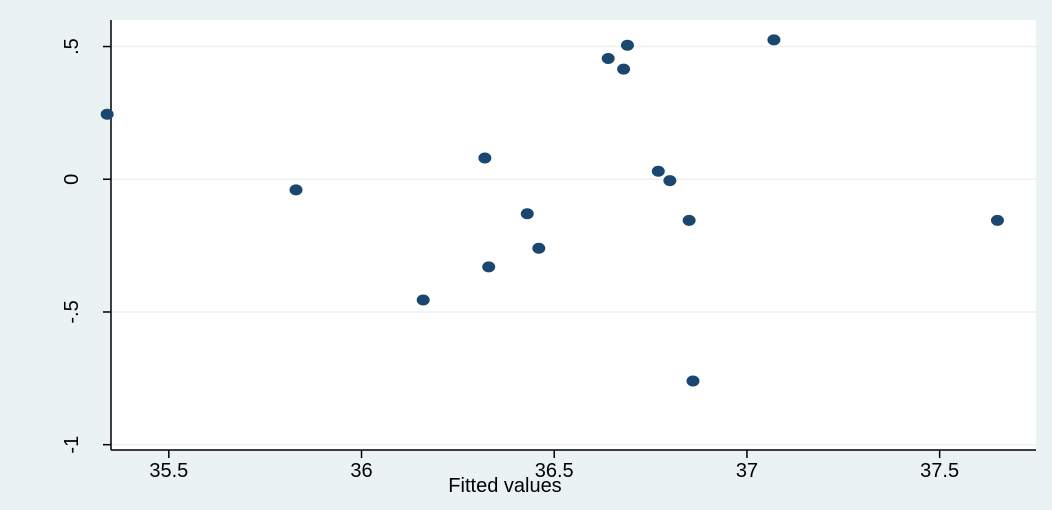 The image size is (1052, 510). Describe the element at coordinates (72, 179) in the screenshot. I see `y-tick-label: 0` at that location.